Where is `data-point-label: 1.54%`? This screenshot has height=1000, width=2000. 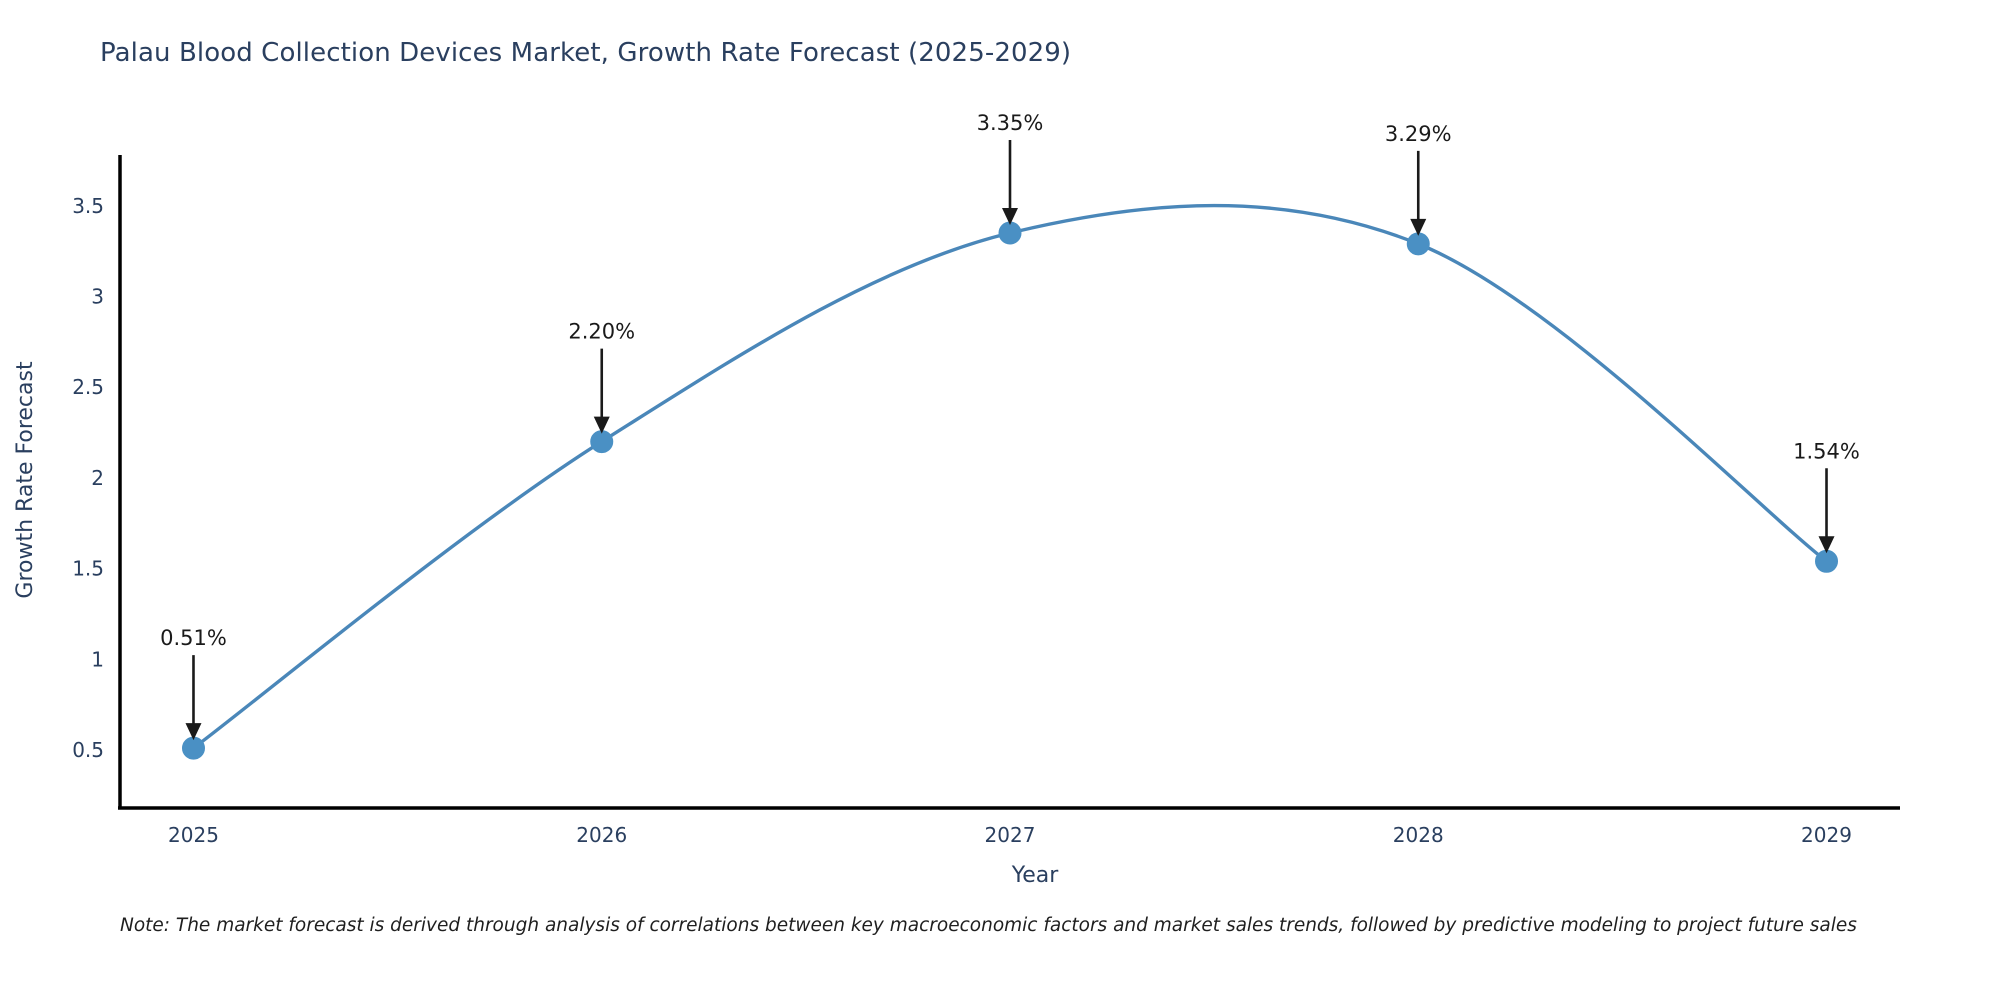
data-point-label: 1.54% is located at coordinates (1826, 451).